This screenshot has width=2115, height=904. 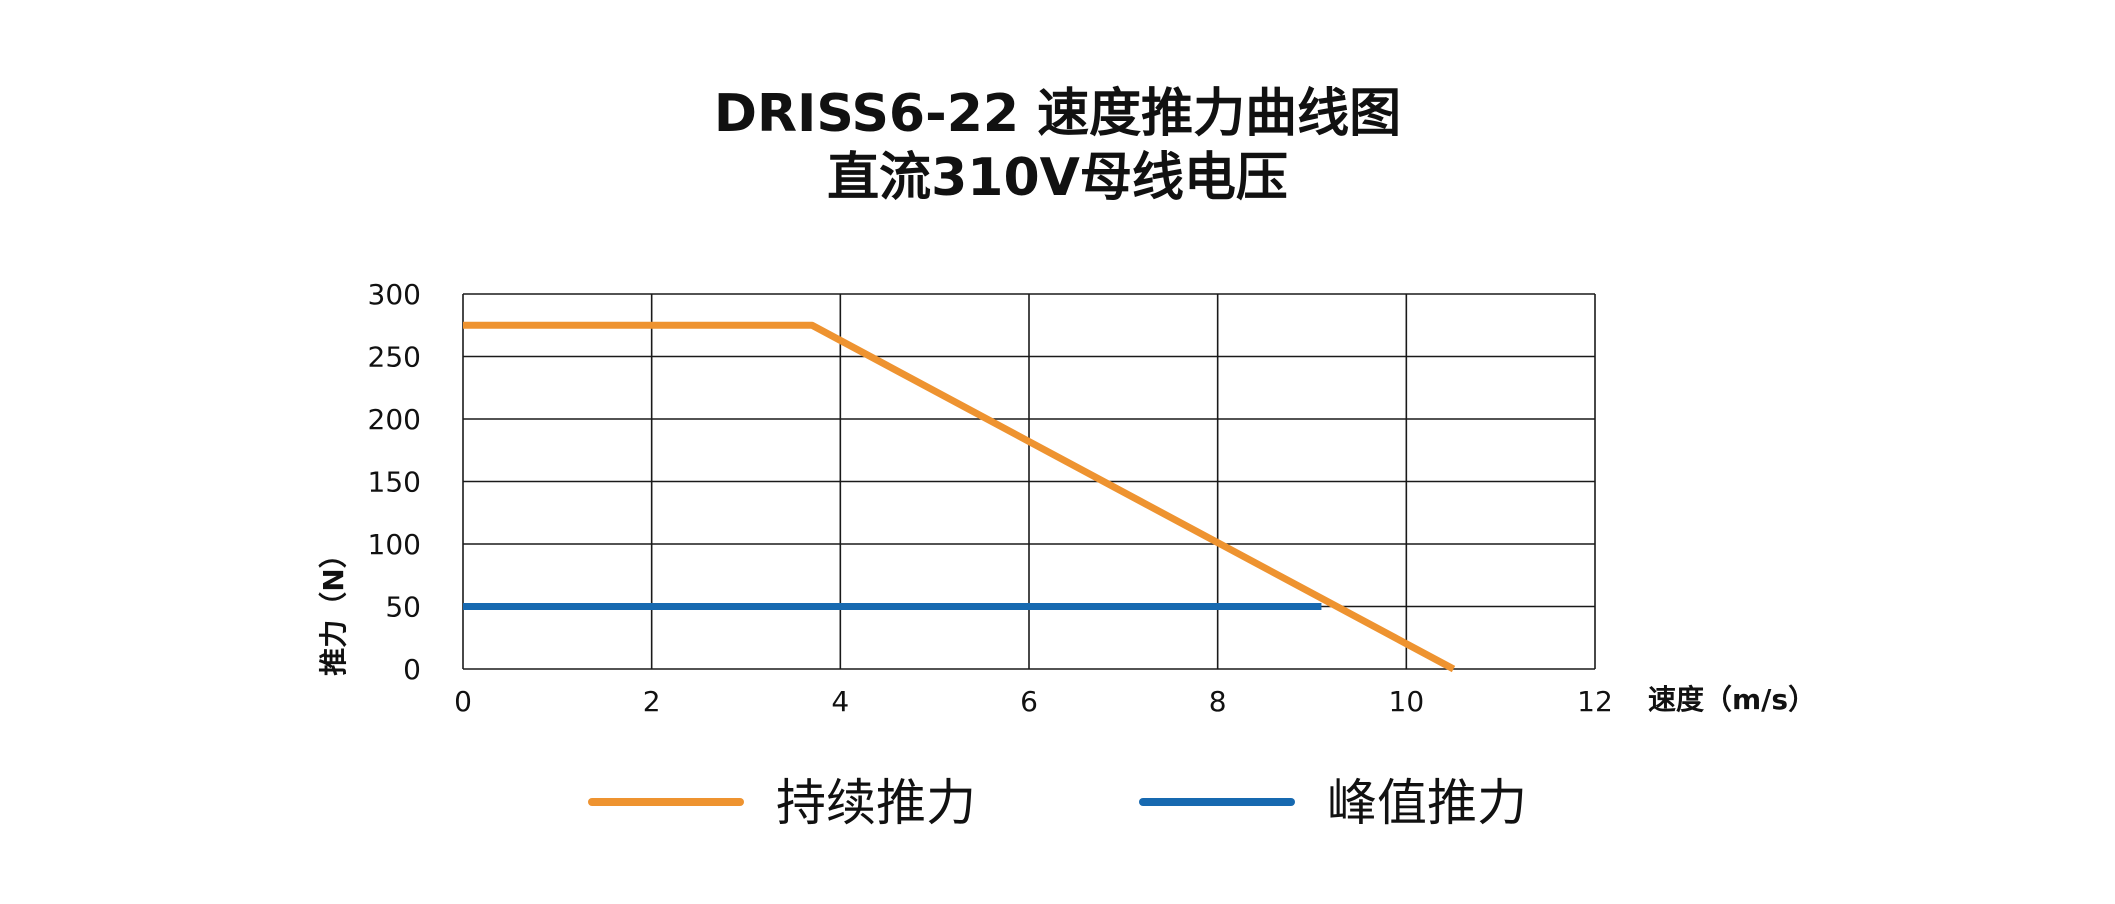 What do you see at coordinates (394, 294) in the screenshot?
I see `y-tick-label: 300` at bounding box center [394, 294].